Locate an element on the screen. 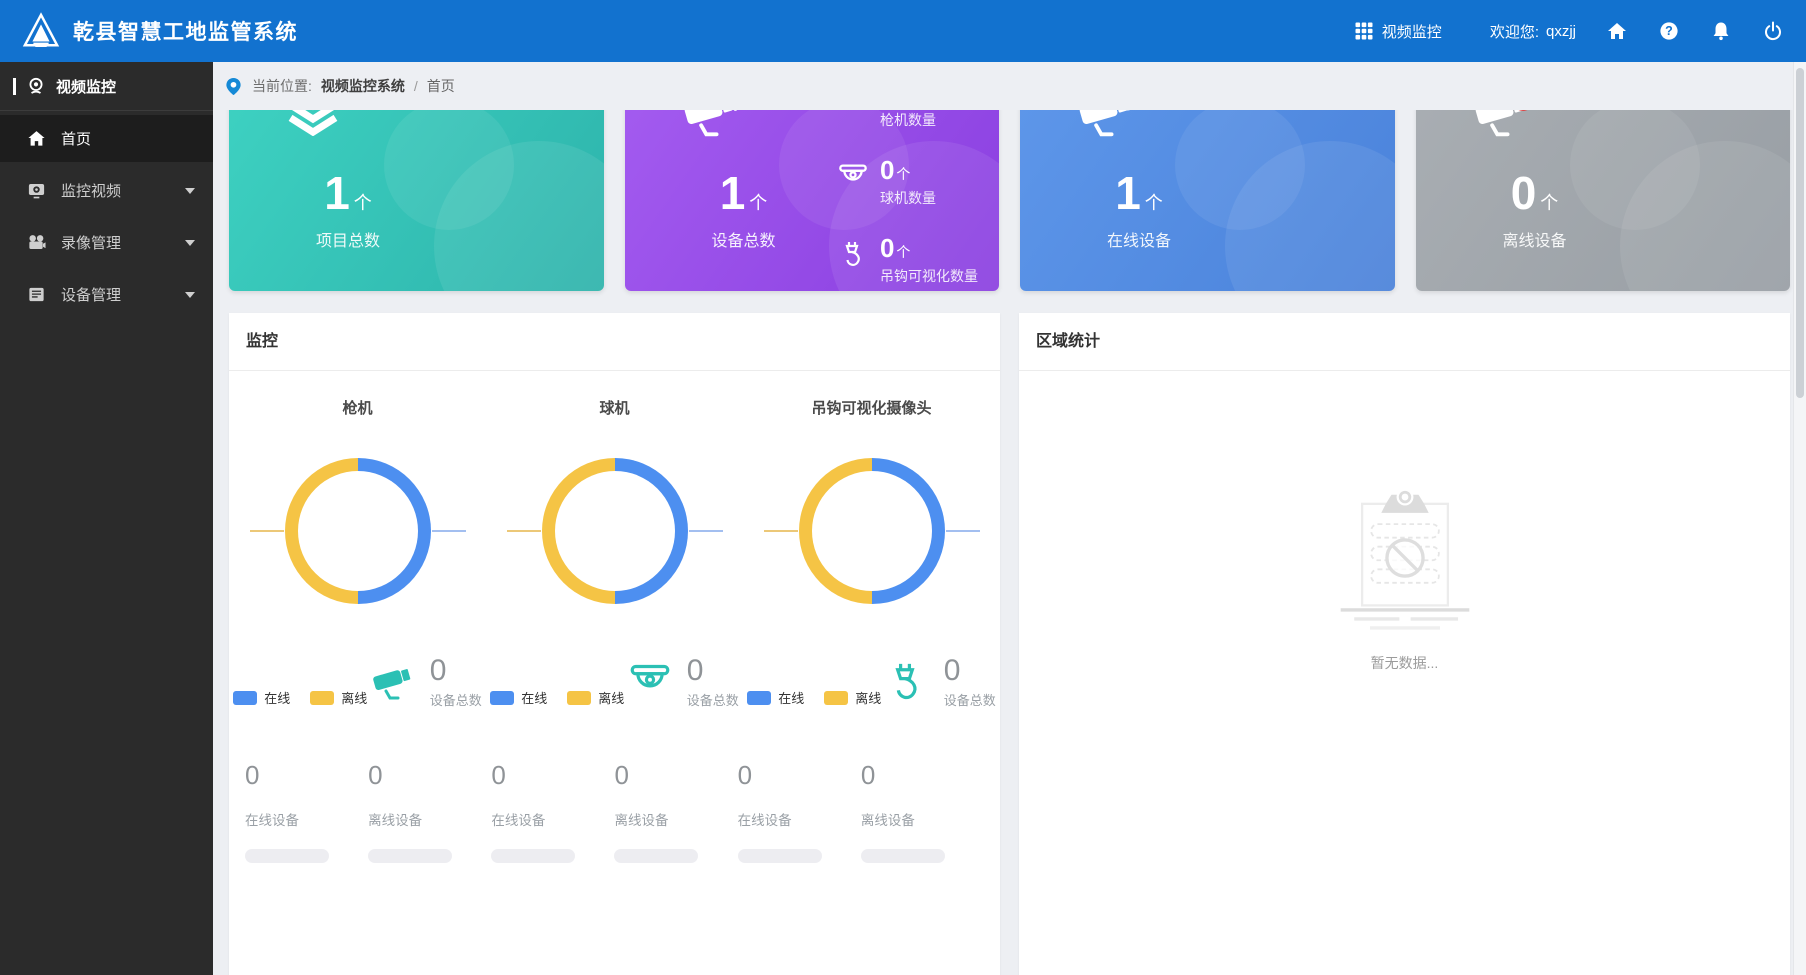 This screenshot has height=975, width=1806. chart-column-dome-camera: 球机 在线 is located at coordinates (614, 553).